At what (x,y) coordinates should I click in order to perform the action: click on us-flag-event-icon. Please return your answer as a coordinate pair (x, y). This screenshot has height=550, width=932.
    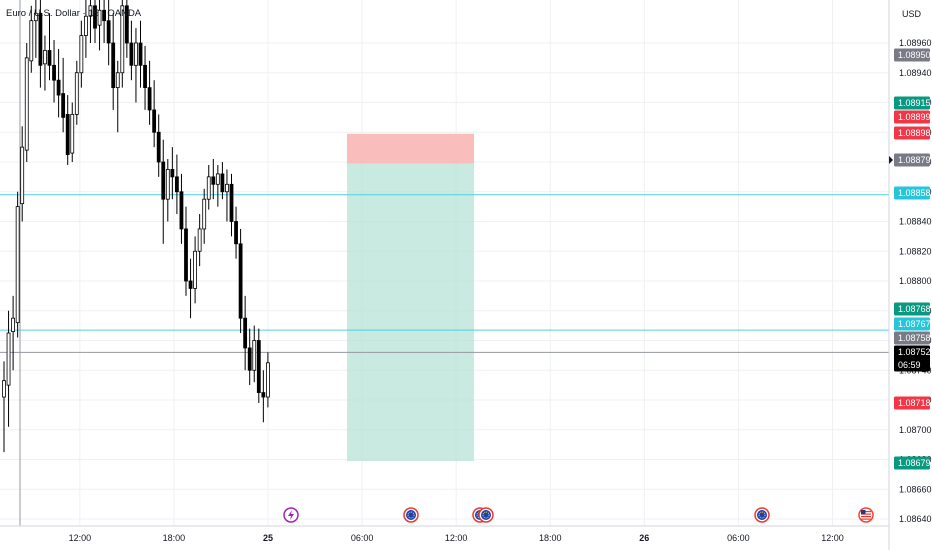
    Looking at the image, I should click on (866, 515).